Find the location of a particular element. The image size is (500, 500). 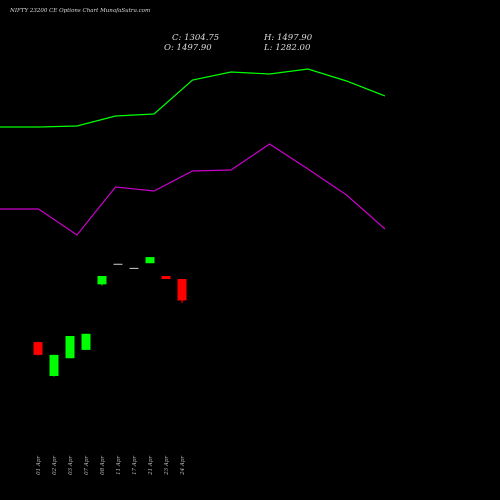

x-tick-label: 23 Apr is located at coordinates (167, 466).